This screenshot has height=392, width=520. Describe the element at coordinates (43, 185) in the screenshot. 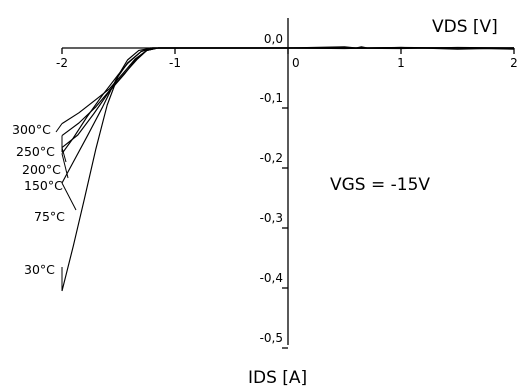

I see `series-label: 150°C` at that location.